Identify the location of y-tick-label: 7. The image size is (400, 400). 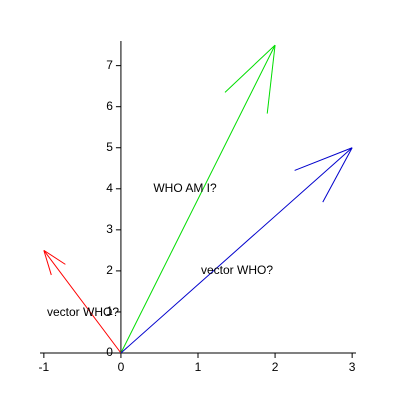
(109, 65).